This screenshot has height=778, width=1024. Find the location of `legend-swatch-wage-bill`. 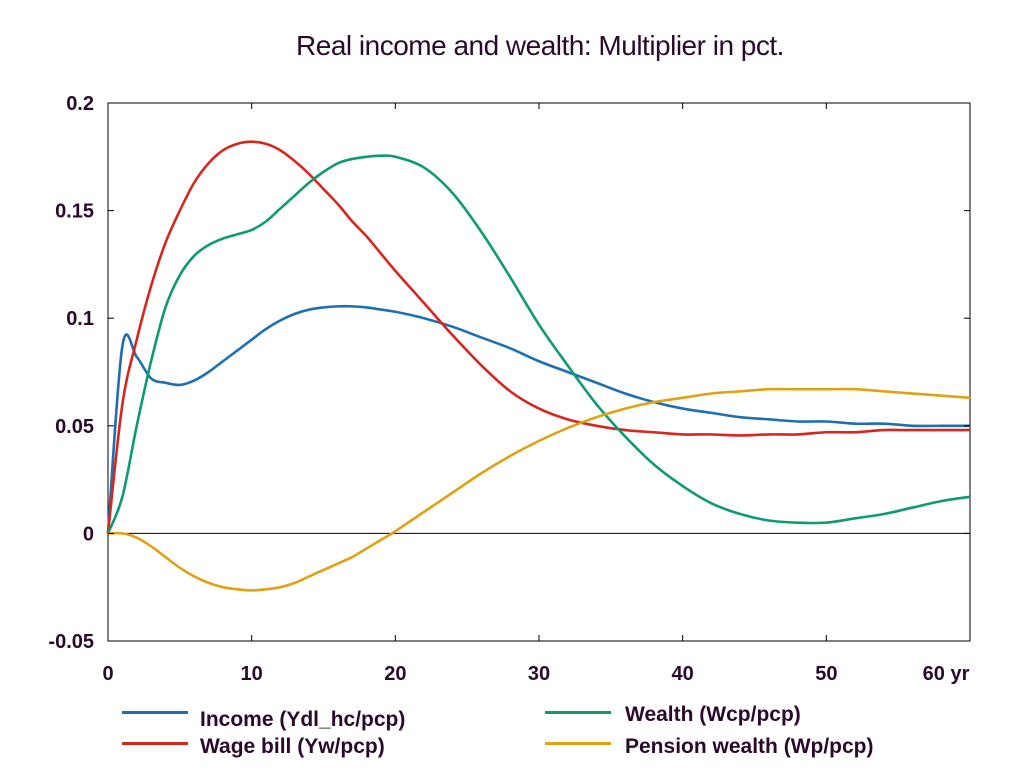

legend-swatch-wage-bill is located at coordinates (155, 743).